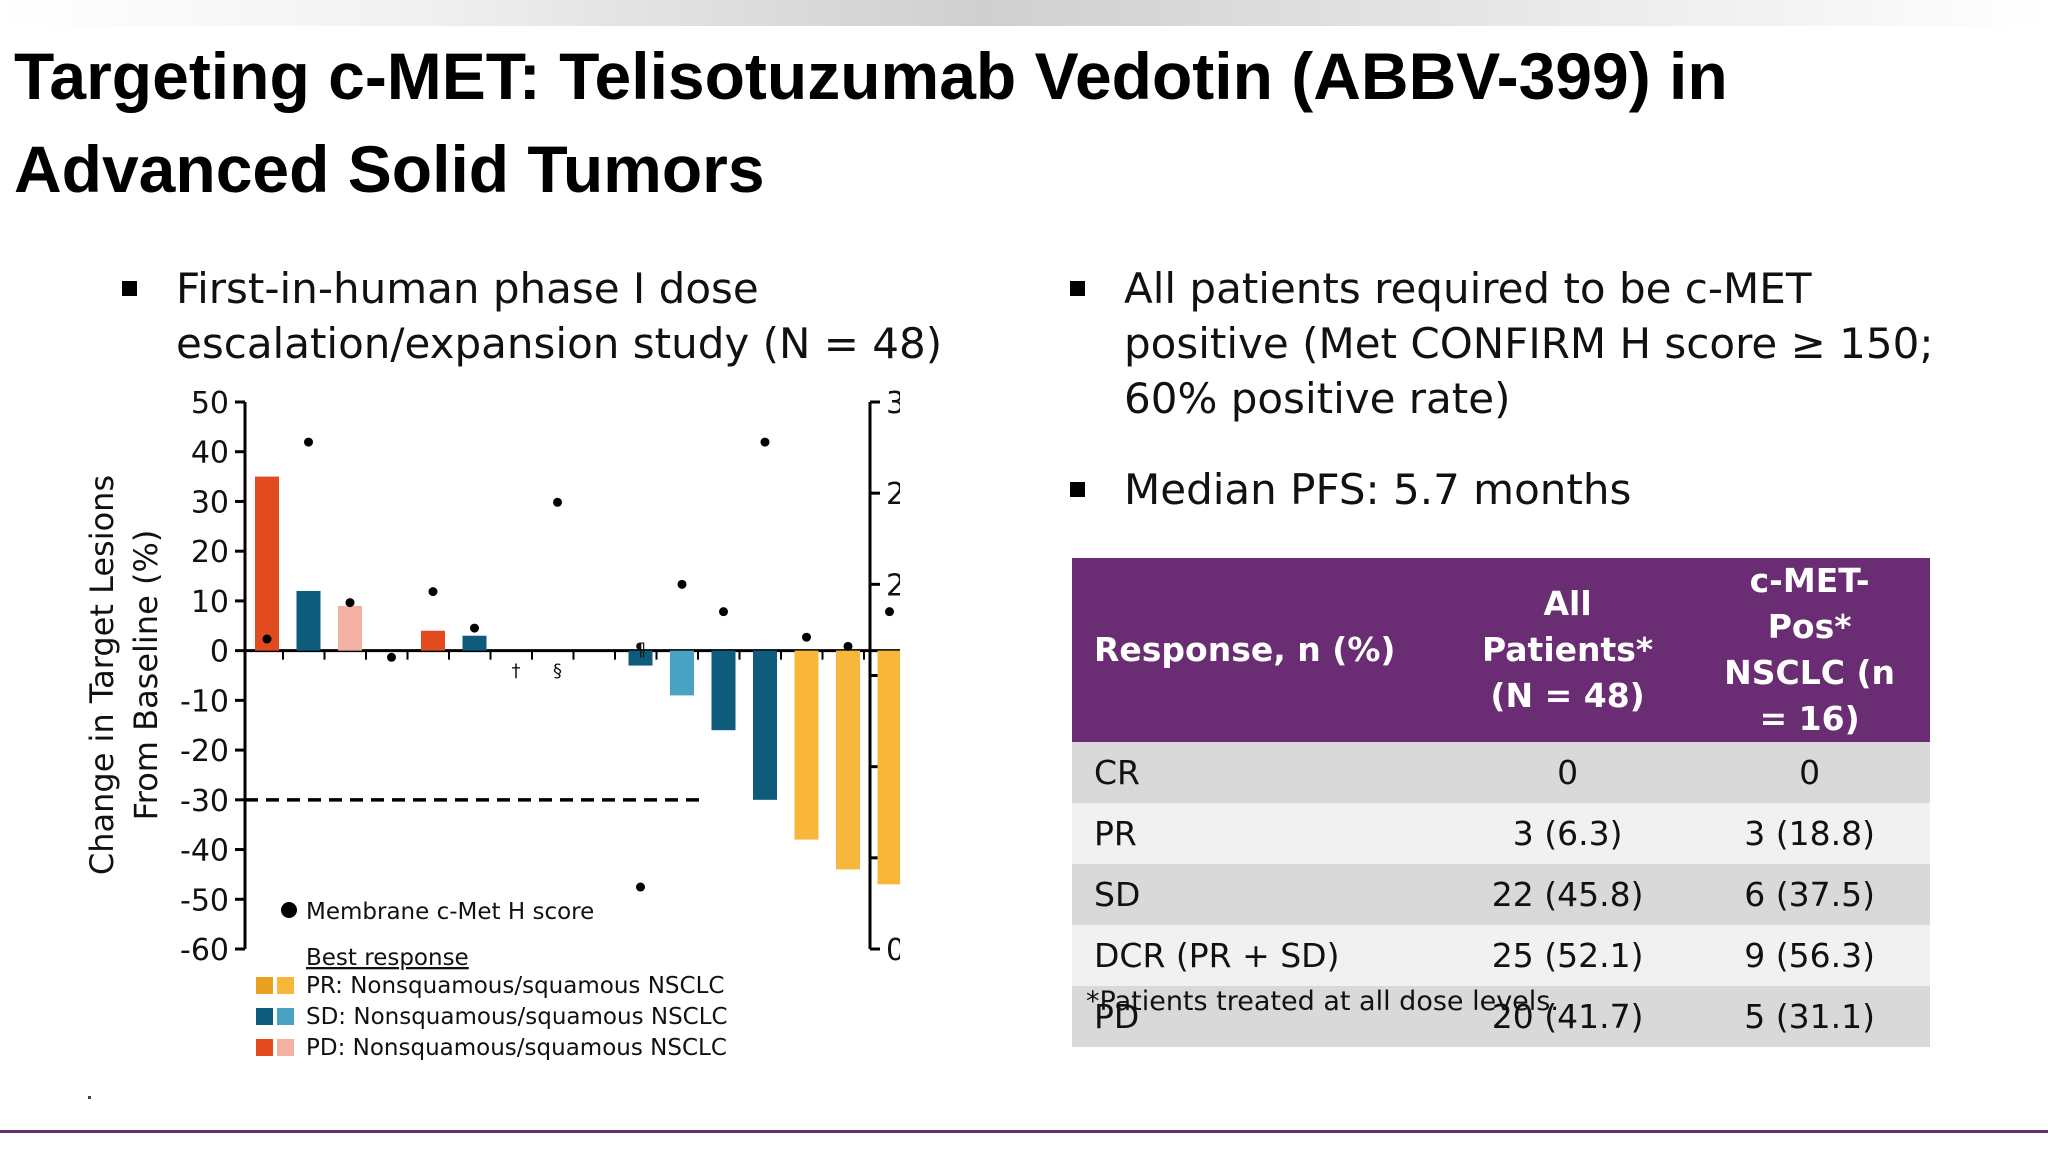 This screenshot has width=2048, height=1152. I want to click on table-cell: 25 (52.1), so click(1568, 955).